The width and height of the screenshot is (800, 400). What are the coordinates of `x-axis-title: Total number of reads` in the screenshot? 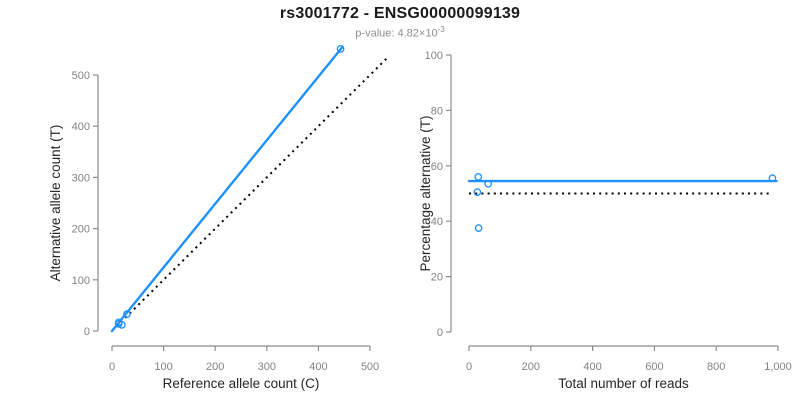 It's located at (623, 383).